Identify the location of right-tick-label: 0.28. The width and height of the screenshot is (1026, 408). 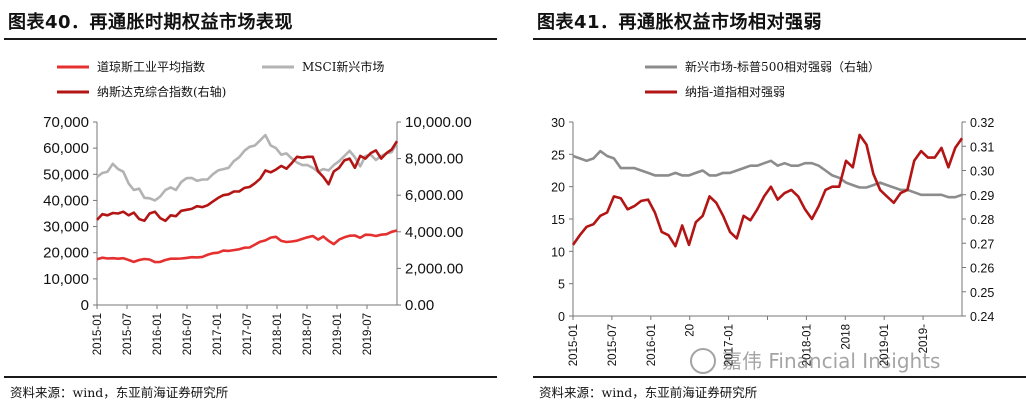
(982, 220).